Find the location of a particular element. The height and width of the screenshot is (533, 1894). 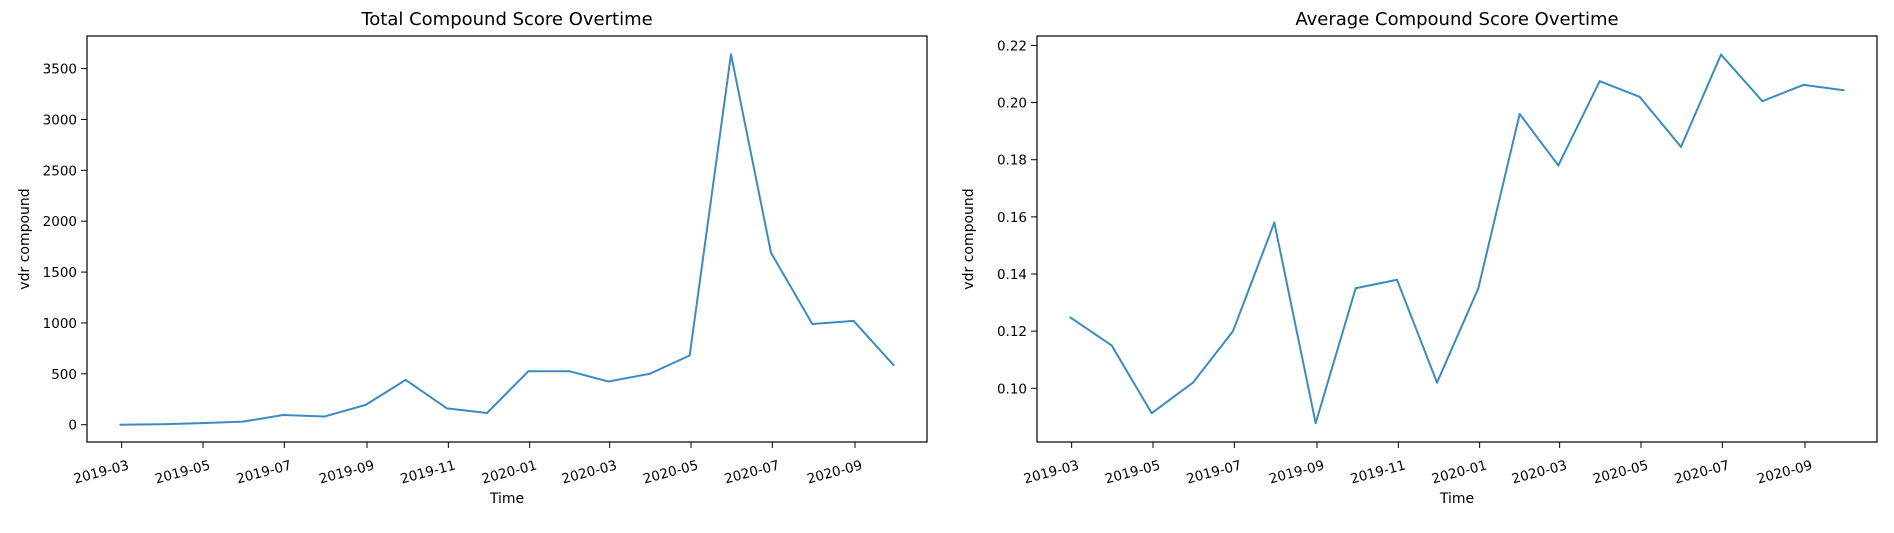

y-tick-label: 2500 is located at coordinates (60, 171).